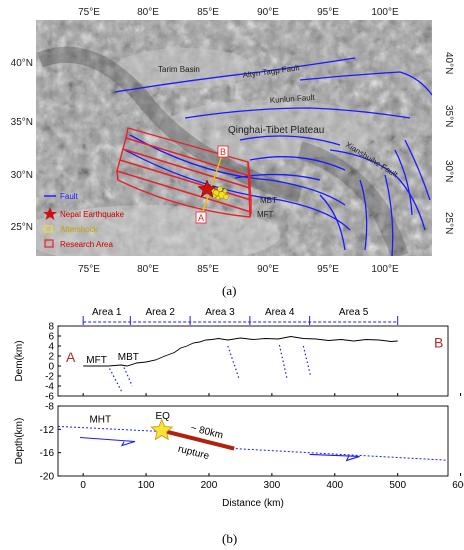 The height and width of the screenshot is (550, 464). I want to click on motion-arrow-right, so click(334, 457).